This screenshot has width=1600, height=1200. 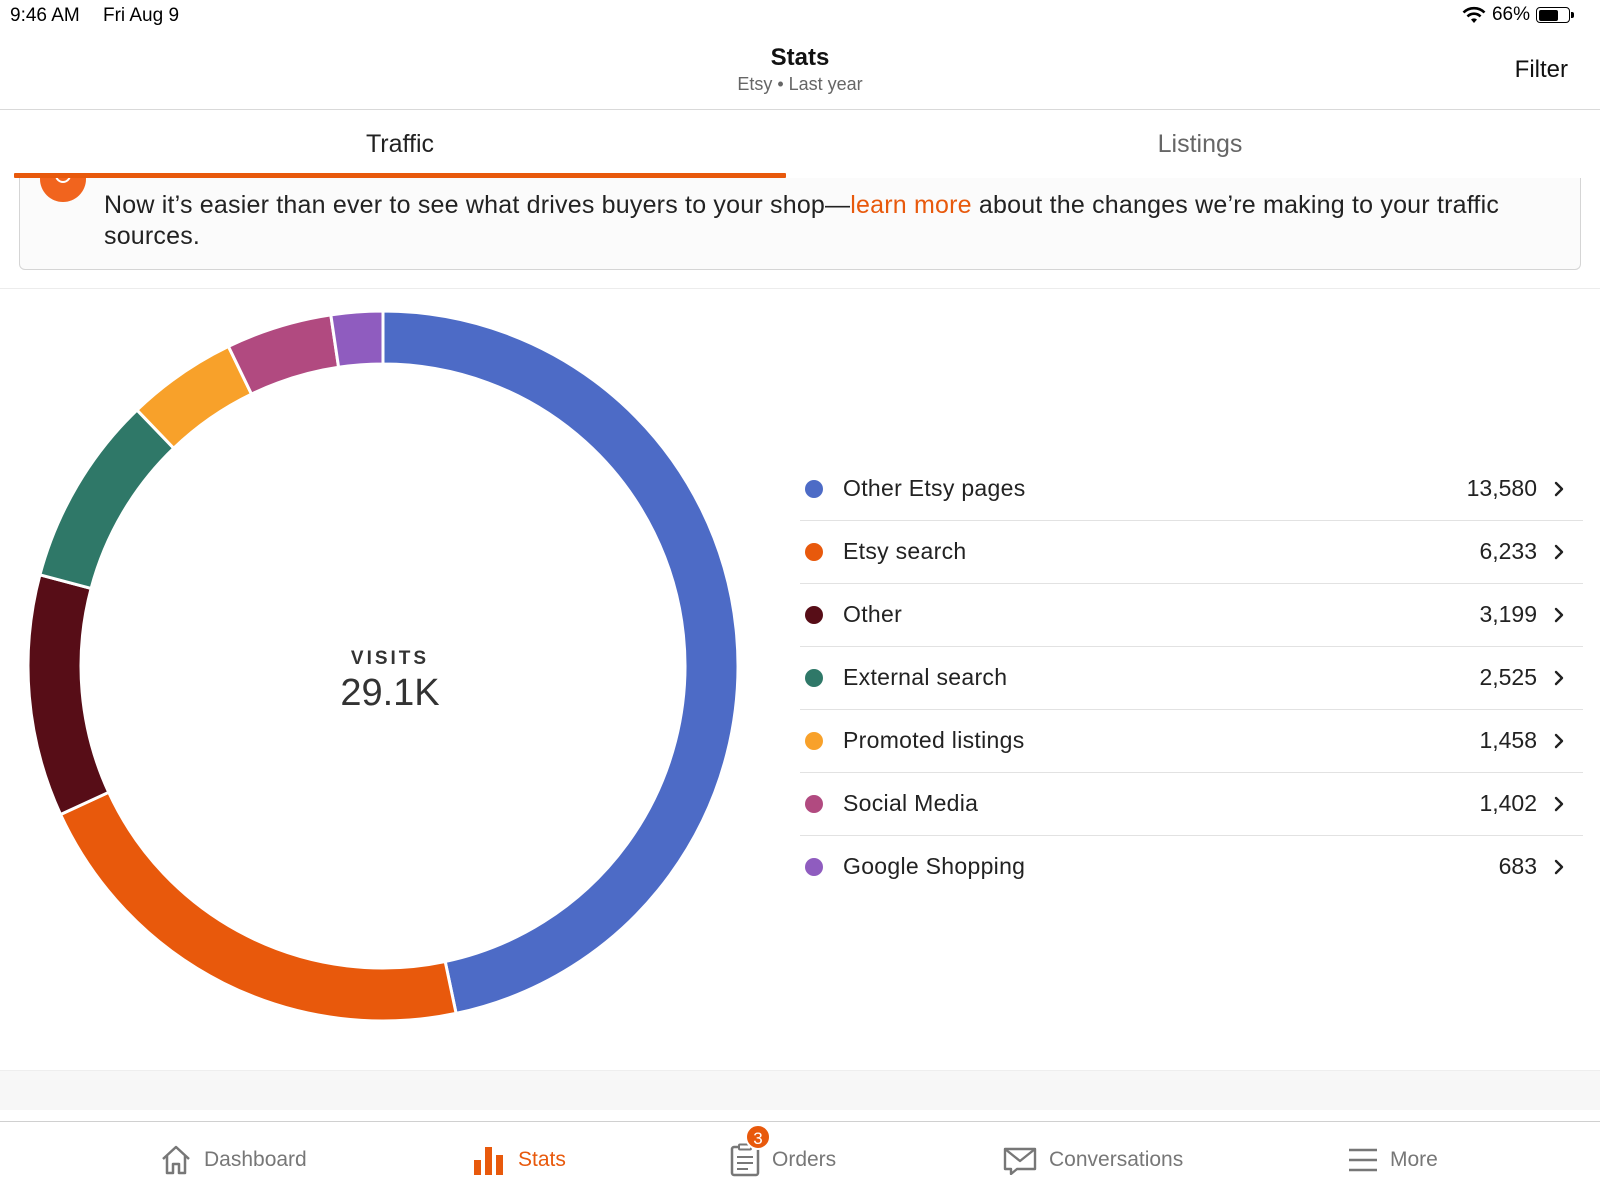 I want to click on bottom-tab-bar: Dashboard Stats 3 Orders Conversations, so click(x=800, y=1160).